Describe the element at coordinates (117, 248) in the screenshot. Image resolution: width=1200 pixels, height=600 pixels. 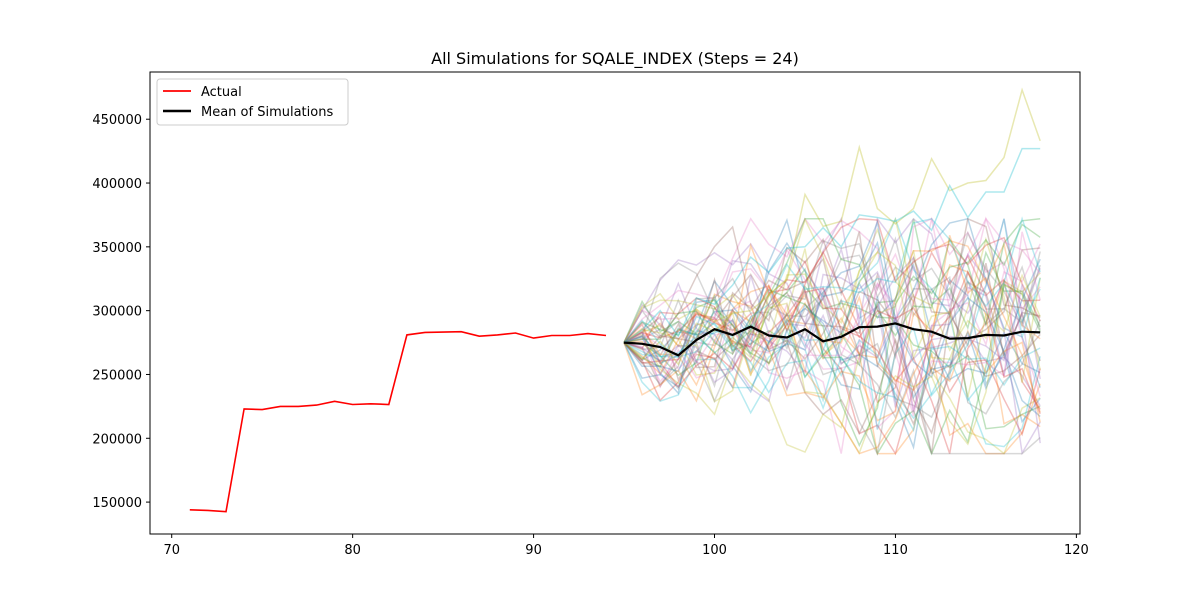
I see `y-tick-label: 350000` at that location.